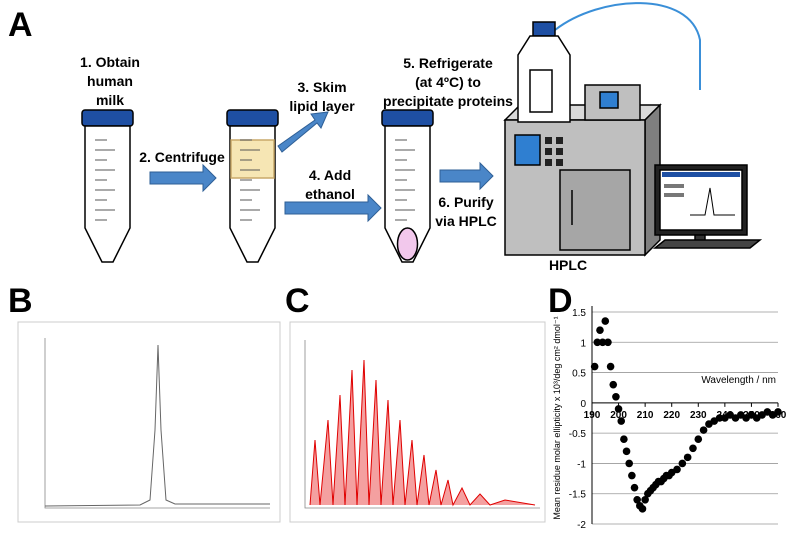 The width and height of the screenshot is (797, 536). What do you see at coordinates (581, 525) in the screenshot?
I see `y-tick-label: -2` at bounding box center [581, 525].